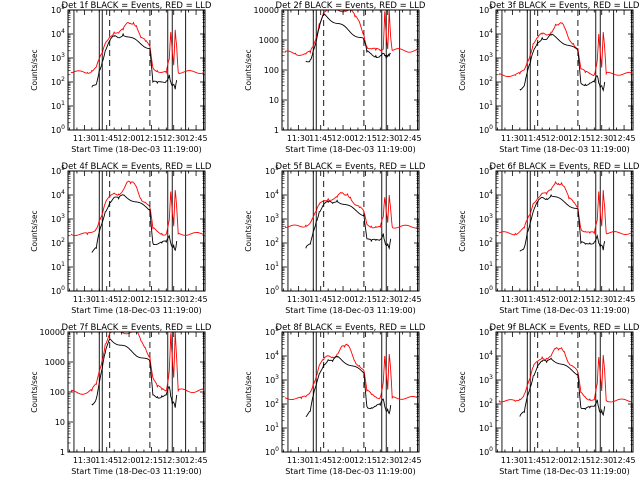 This screenshot has width=640, height=480. I want to click on chart-title: Det 9f BLACK = Events, RED = LLD, so click(565, 328).